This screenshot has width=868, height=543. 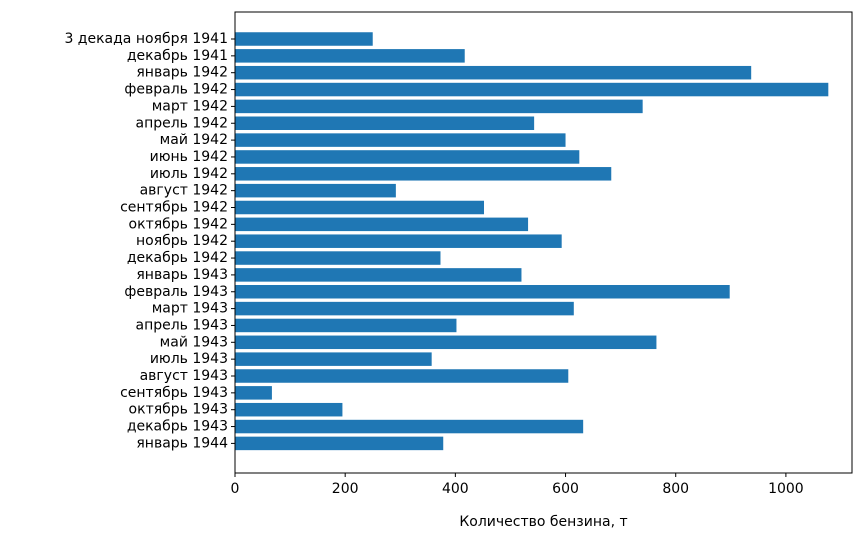 What do you see at coordinates (178, 224) in the screenshot?
I see `y-tick-label: октябрь 1942` at bounding box center [178, 224].